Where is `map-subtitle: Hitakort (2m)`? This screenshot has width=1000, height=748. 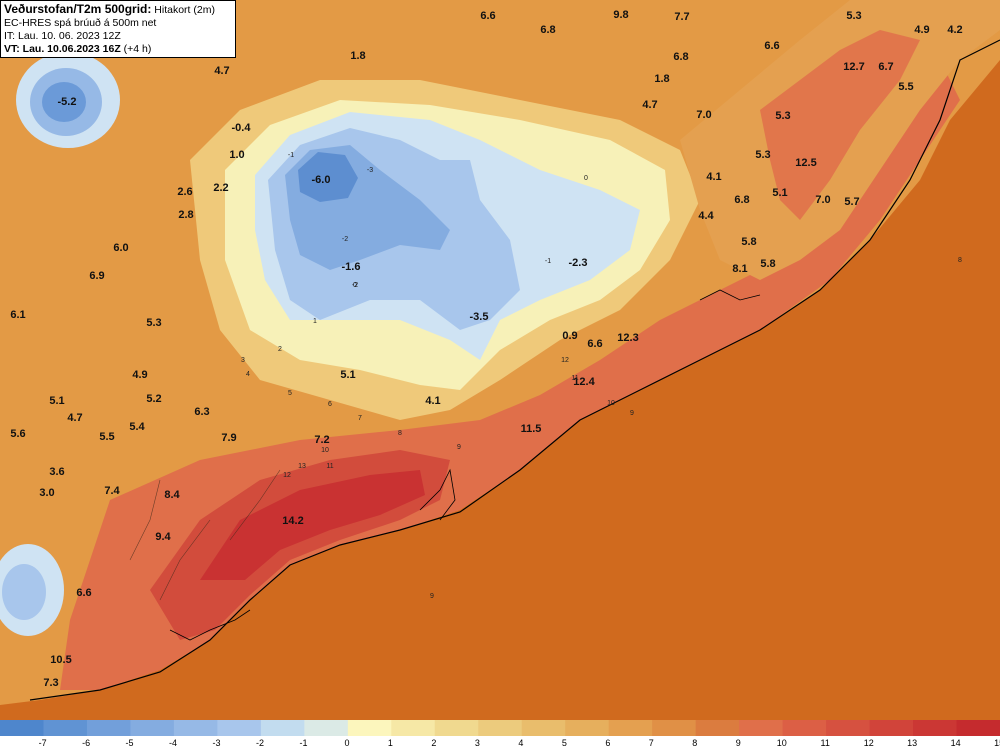
map-subtitle: Hitakort (2m) is located at coordinates (184, 10).